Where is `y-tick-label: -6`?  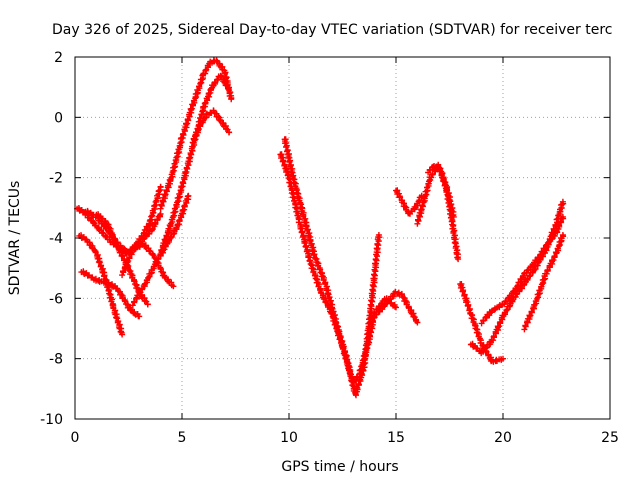
y-tick-label: -6 is located at coordinates (56, 299).